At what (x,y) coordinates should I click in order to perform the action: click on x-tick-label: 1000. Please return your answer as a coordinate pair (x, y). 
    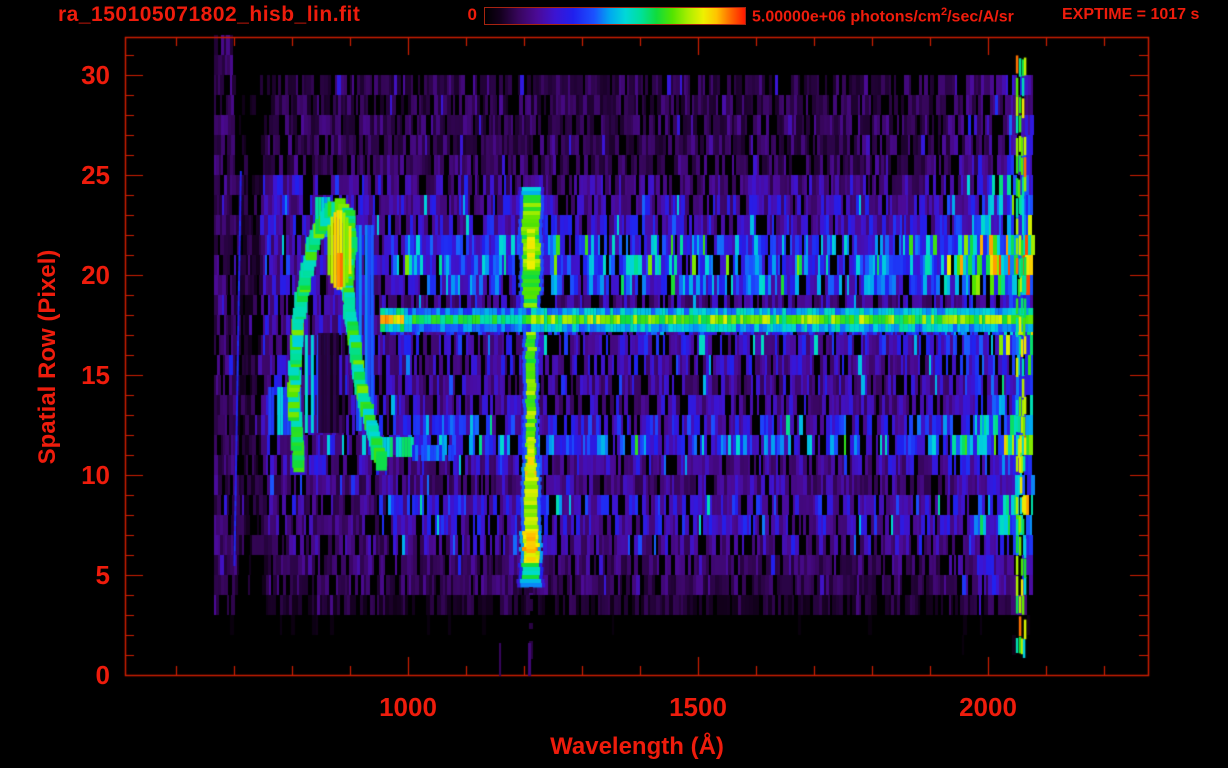
    Looking at the image, I should click on (408, 707).